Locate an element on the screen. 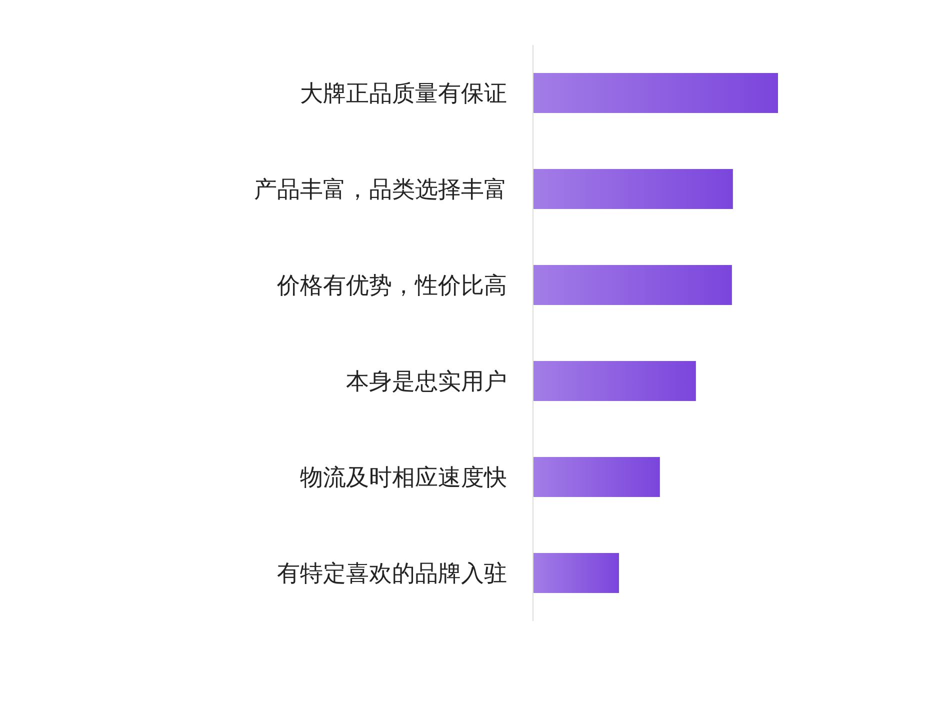  y-tick-label: 有特定喜欢的品牌入驻 is located at coordinates (392, 574).